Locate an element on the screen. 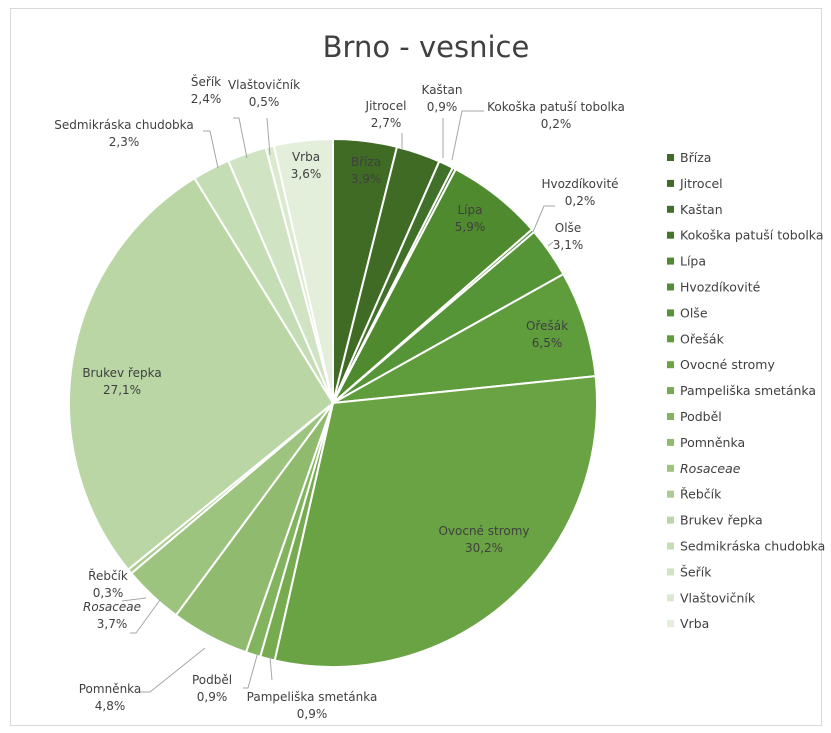 Image resolution: width=831 pixels, height=733 pixels. legend-label-jitrocel: Jitrocel is located at coordinates (701, 183).